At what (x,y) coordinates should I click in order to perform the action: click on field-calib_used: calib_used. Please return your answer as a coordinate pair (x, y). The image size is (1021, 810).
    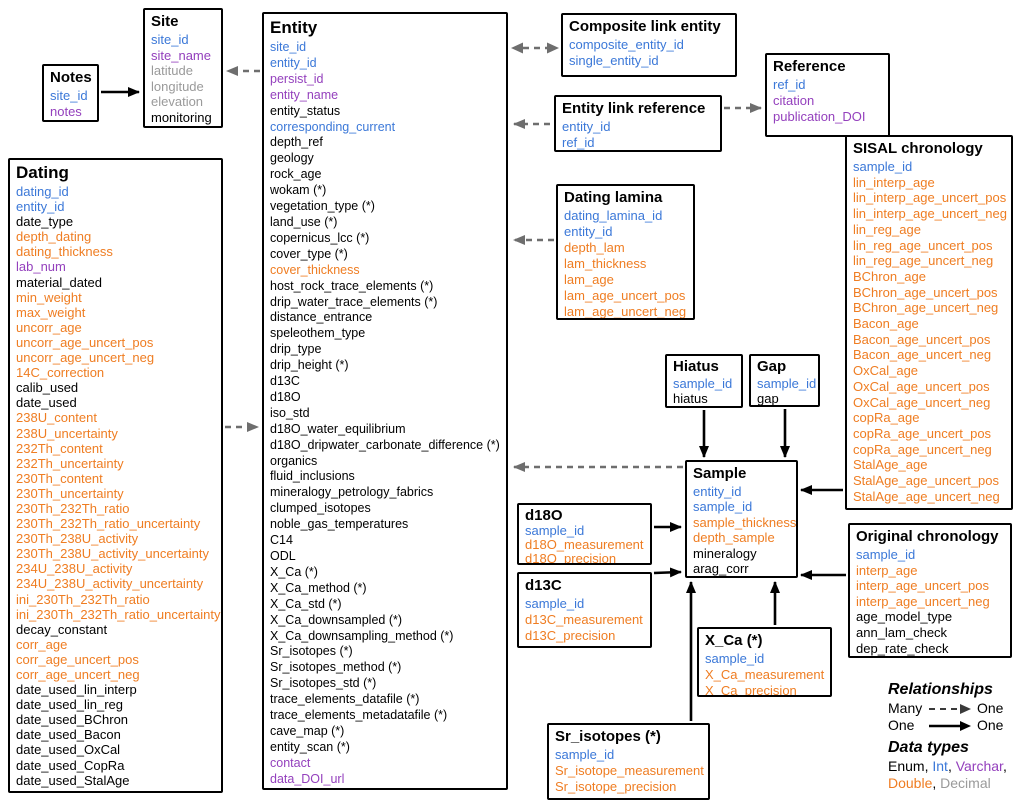
    Looking at the image, I should click on (47, 388).